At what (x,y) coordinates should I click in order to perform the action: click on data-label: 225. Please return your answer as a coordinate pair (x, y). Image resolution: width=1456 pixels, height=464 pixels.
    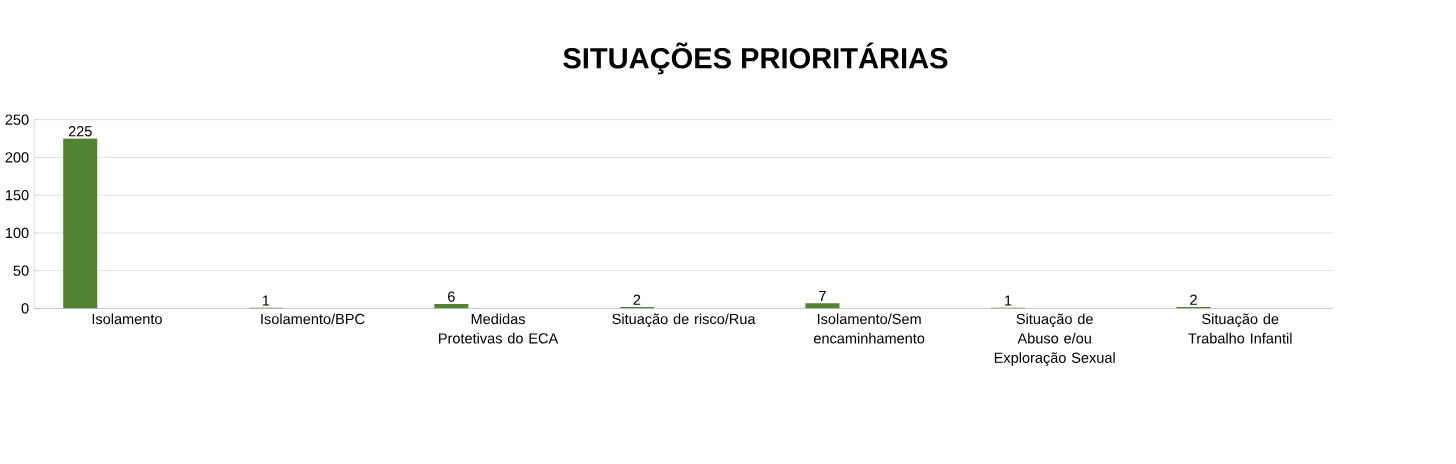
    Looking at the image, I should click on (80, 131).